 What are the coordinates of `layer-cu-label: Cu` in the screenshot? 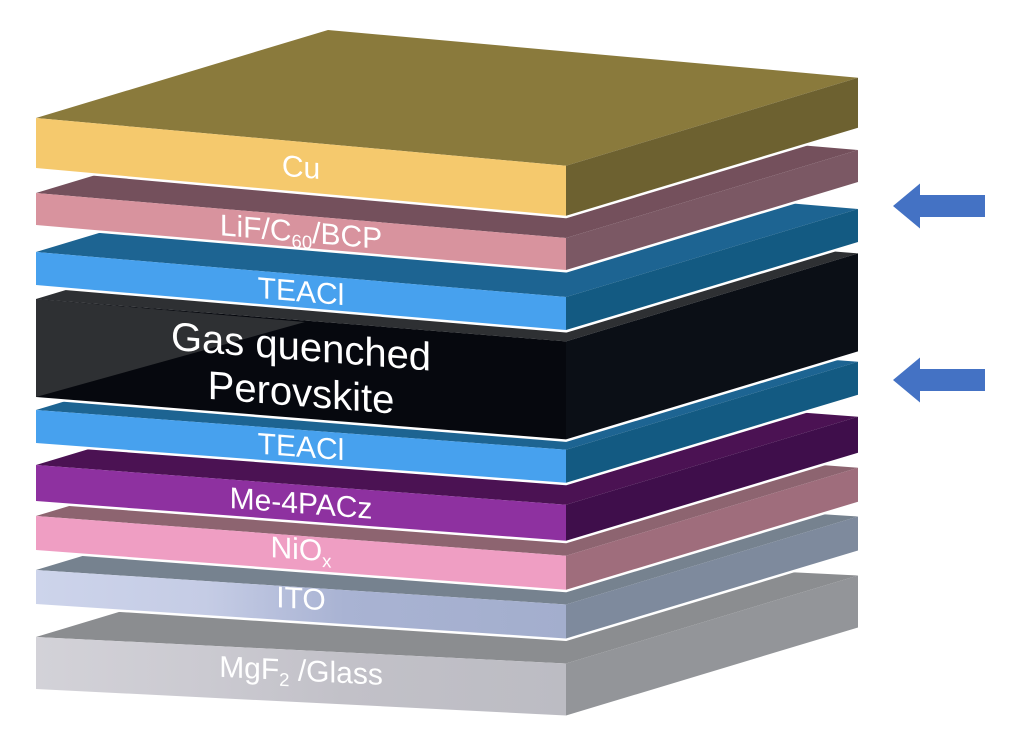 It's located at (301, 168).